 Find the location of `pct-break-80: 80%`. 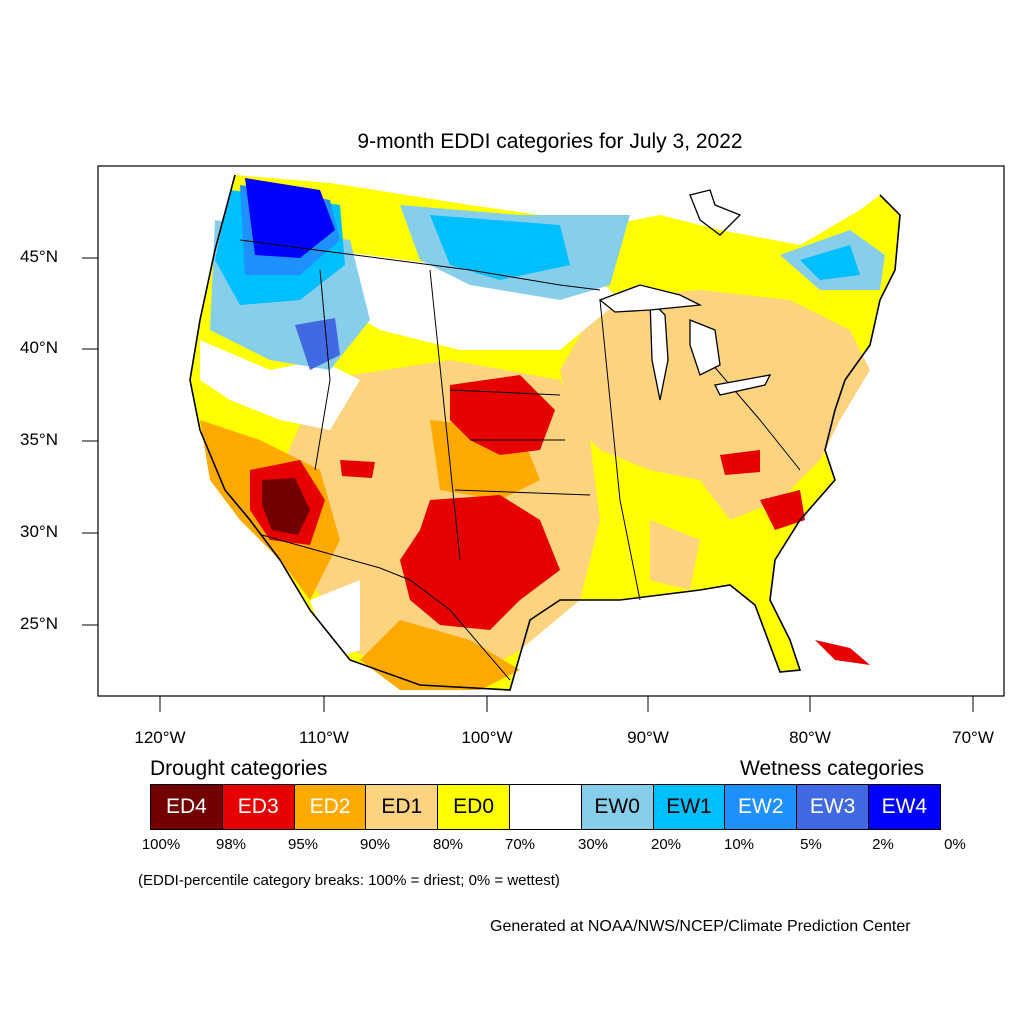

pct-break-80: 80% is located at coordinates (448, 844).